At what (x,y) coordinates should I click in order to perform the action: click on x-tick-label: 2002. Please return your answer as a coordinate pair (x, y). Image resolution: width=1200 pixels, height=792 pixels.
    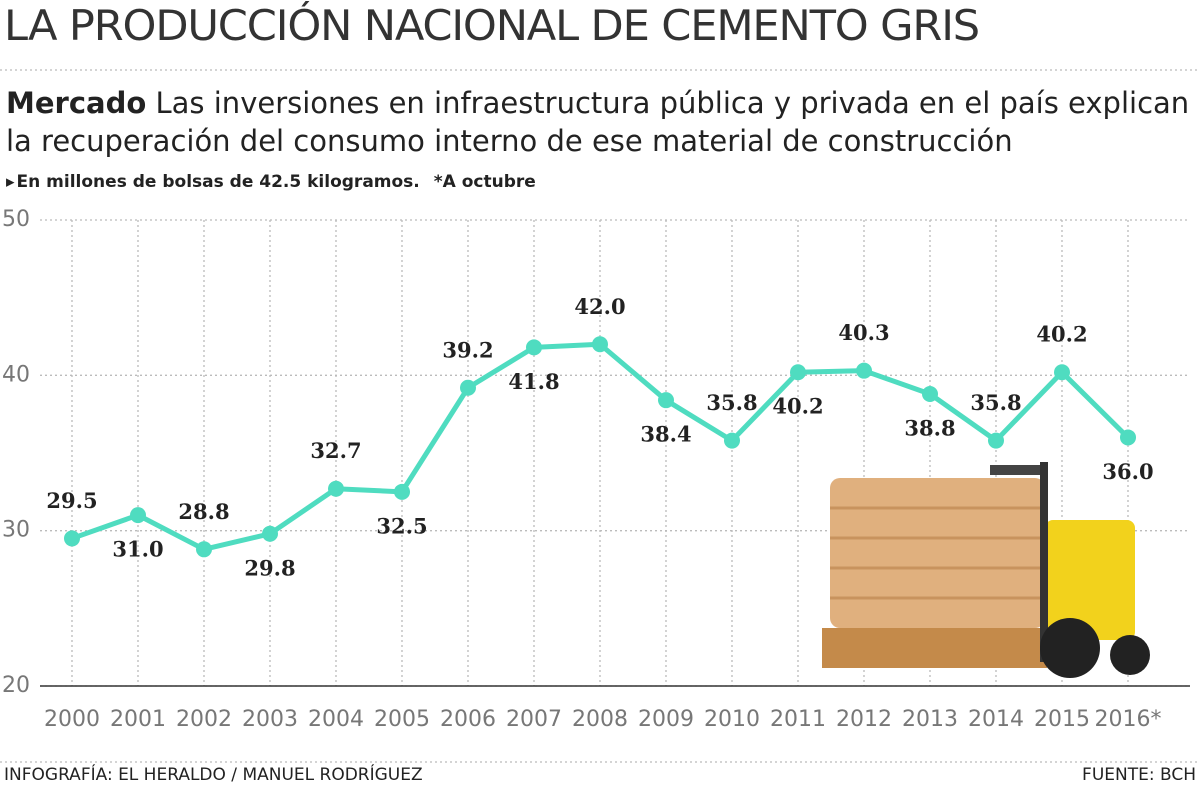
    Looking at the image, I should click on (204, 719).